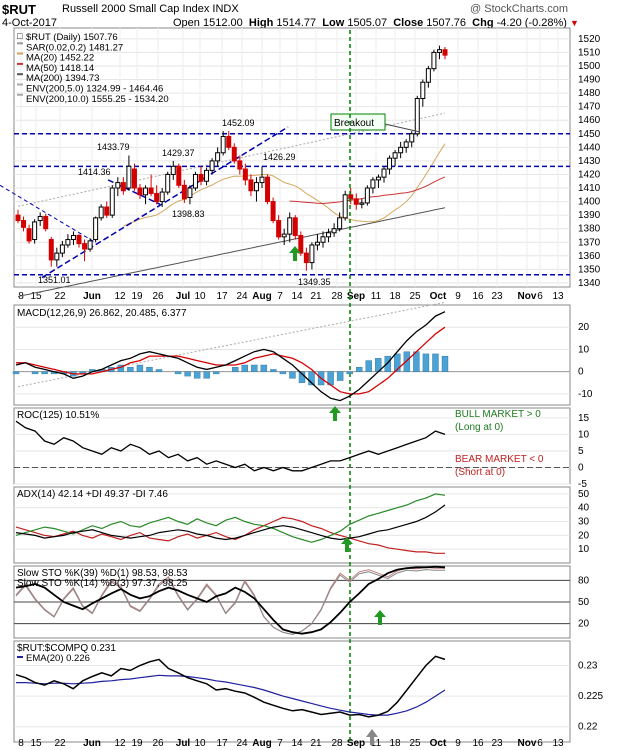 The image size is (620, 750). Describe the element at coordinates (589, 147) in the screenshot. I see `y-tick-label: 1440` at that location.